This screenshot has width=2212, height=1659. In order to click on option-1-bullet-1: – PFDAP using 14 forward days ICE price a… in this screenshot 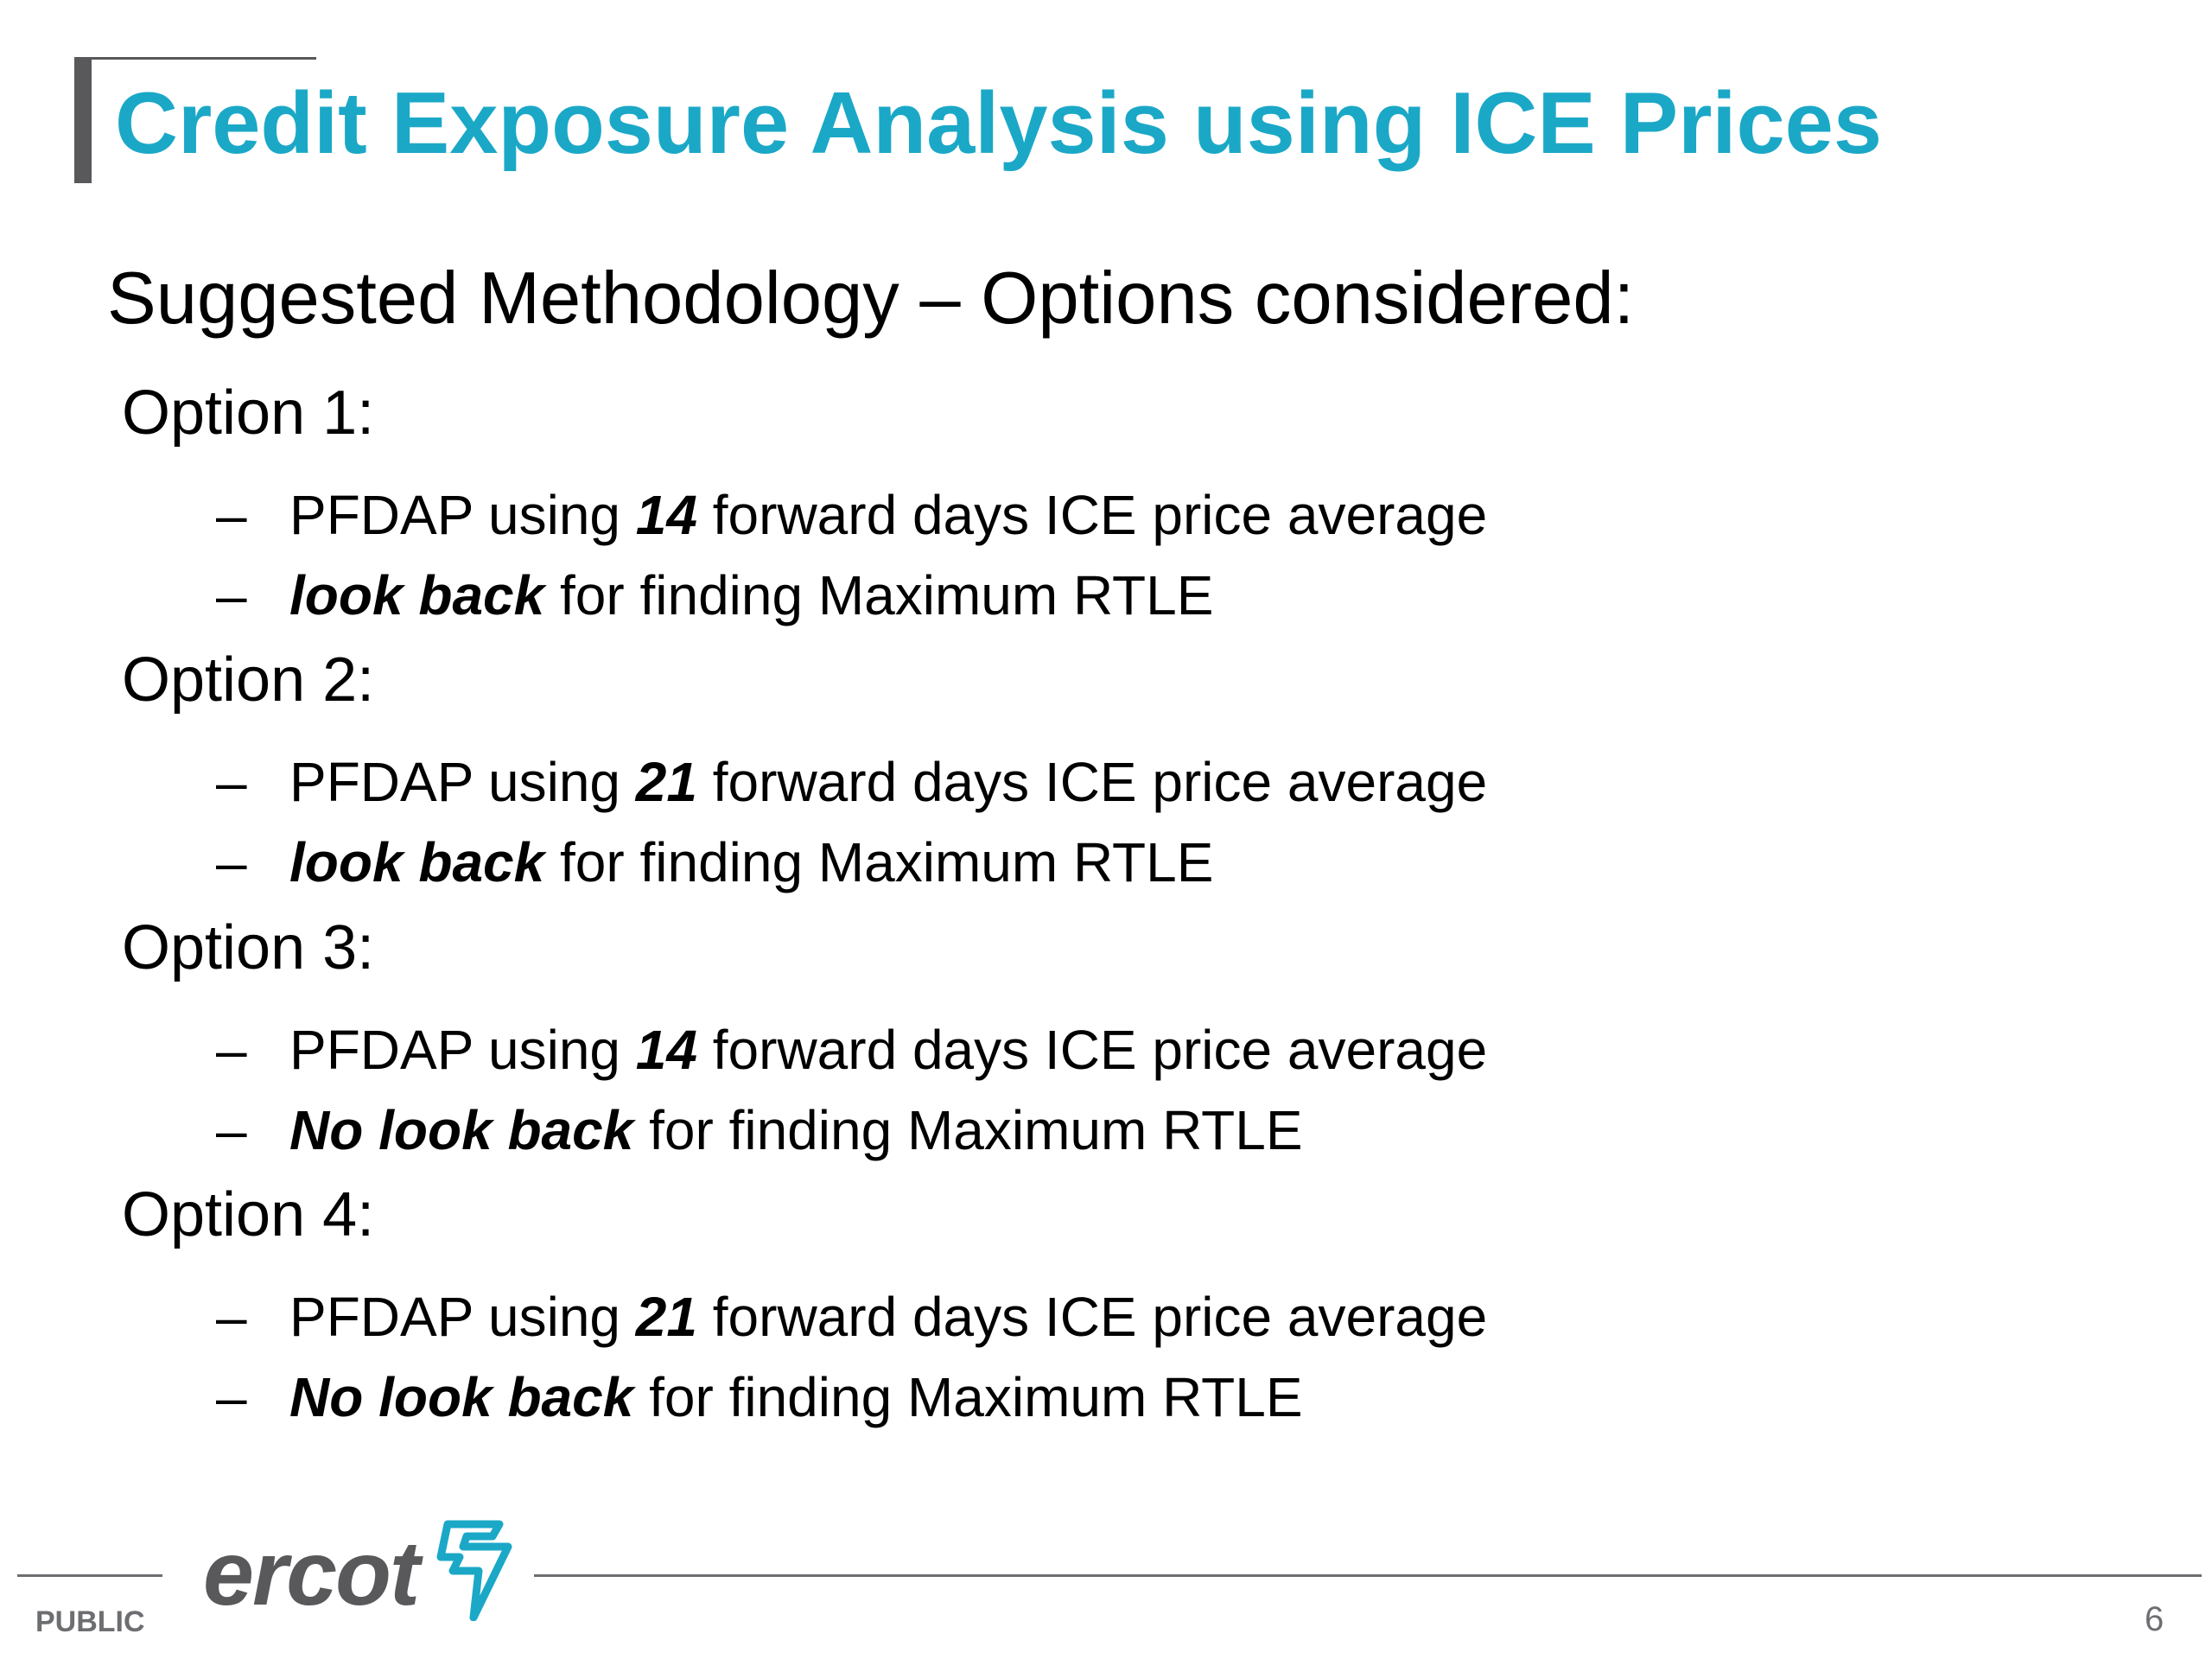, I will do `click(851, 515)`.